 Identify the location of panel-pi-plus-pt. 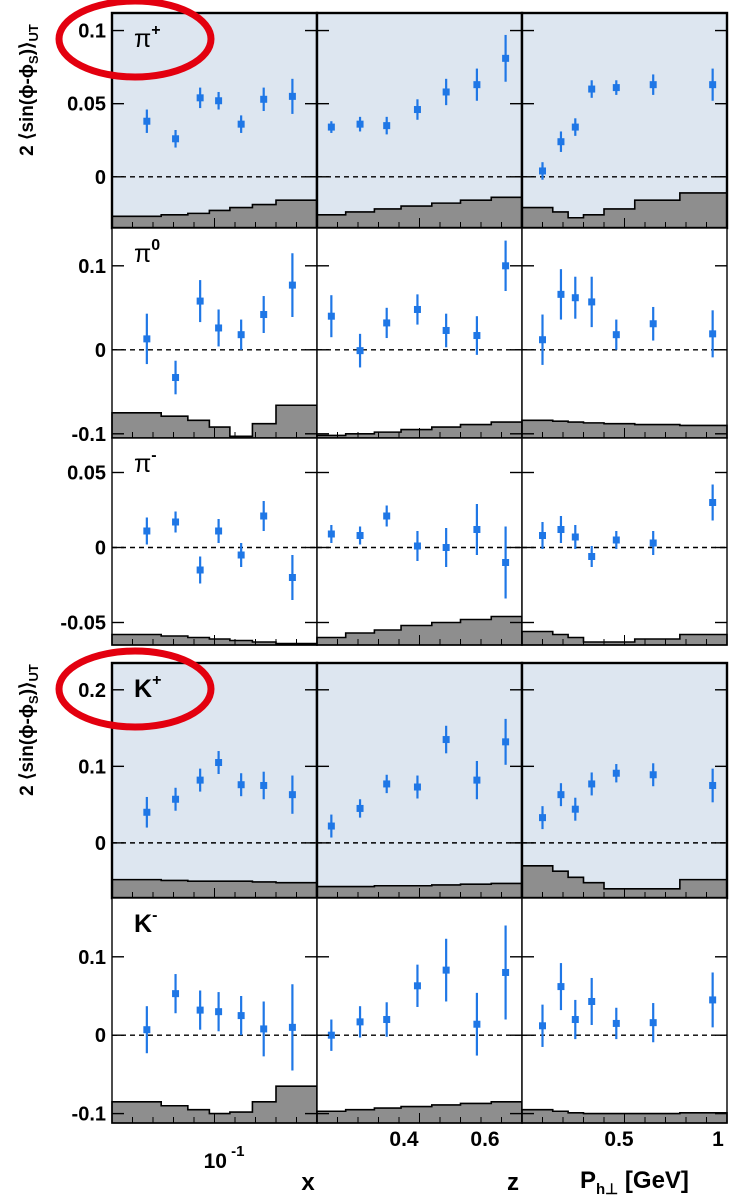
(624, 120).